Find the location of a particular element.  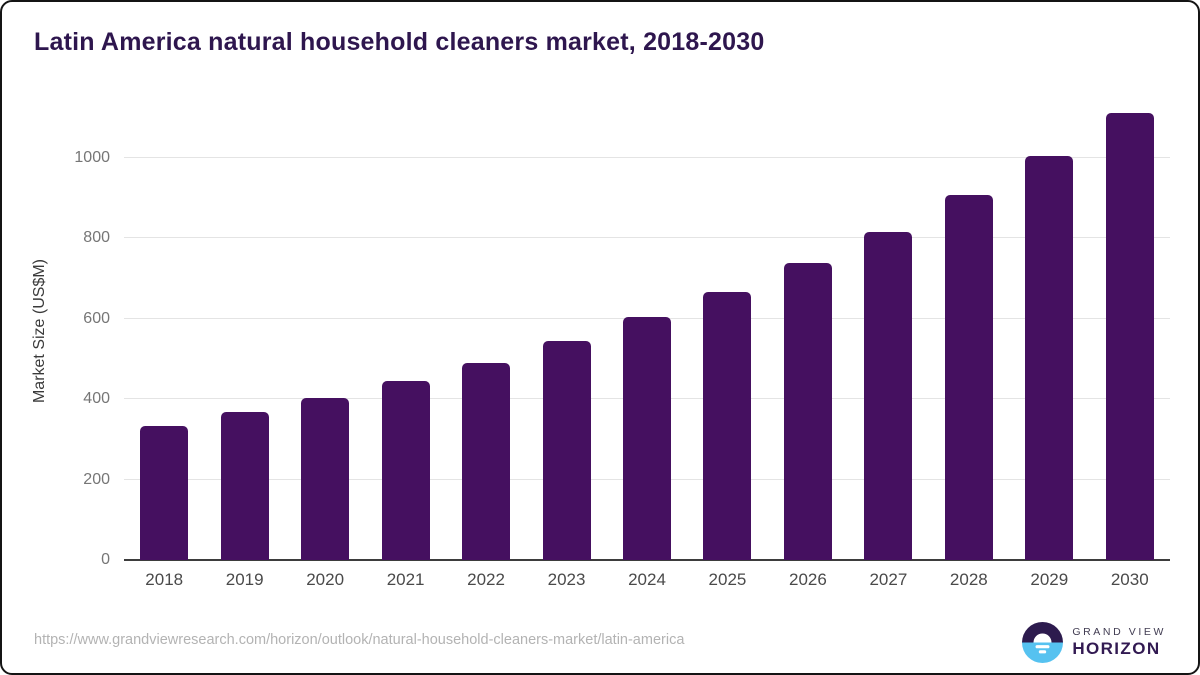

bar-2024 is located at coordinates (647, 438).